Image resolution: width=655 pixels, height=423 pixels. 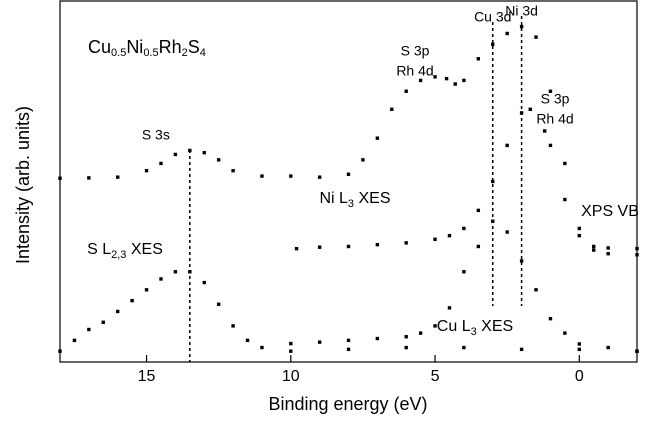 I want to click on x-axis-label: Binding energy (eV), so click(x=347, y=404).